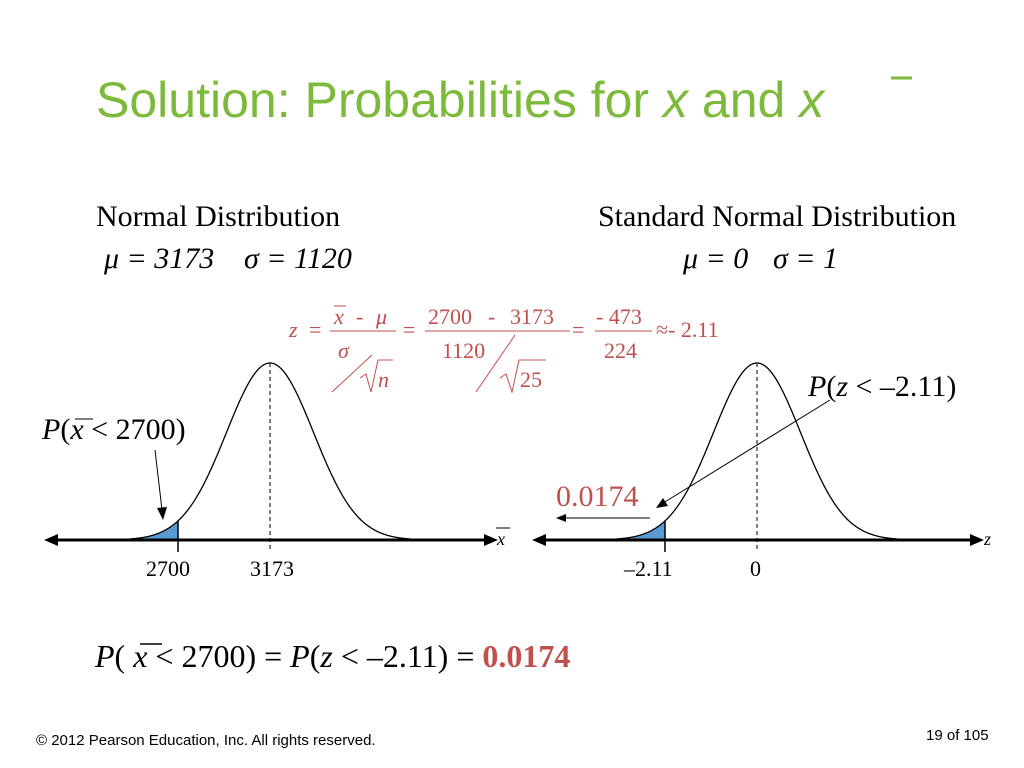 Image resolution: width=1024 pixels, height=768 pixels. Describe the element at coordinates (620, 350) in the screenshot. I see `formula-part: 224` at that location.